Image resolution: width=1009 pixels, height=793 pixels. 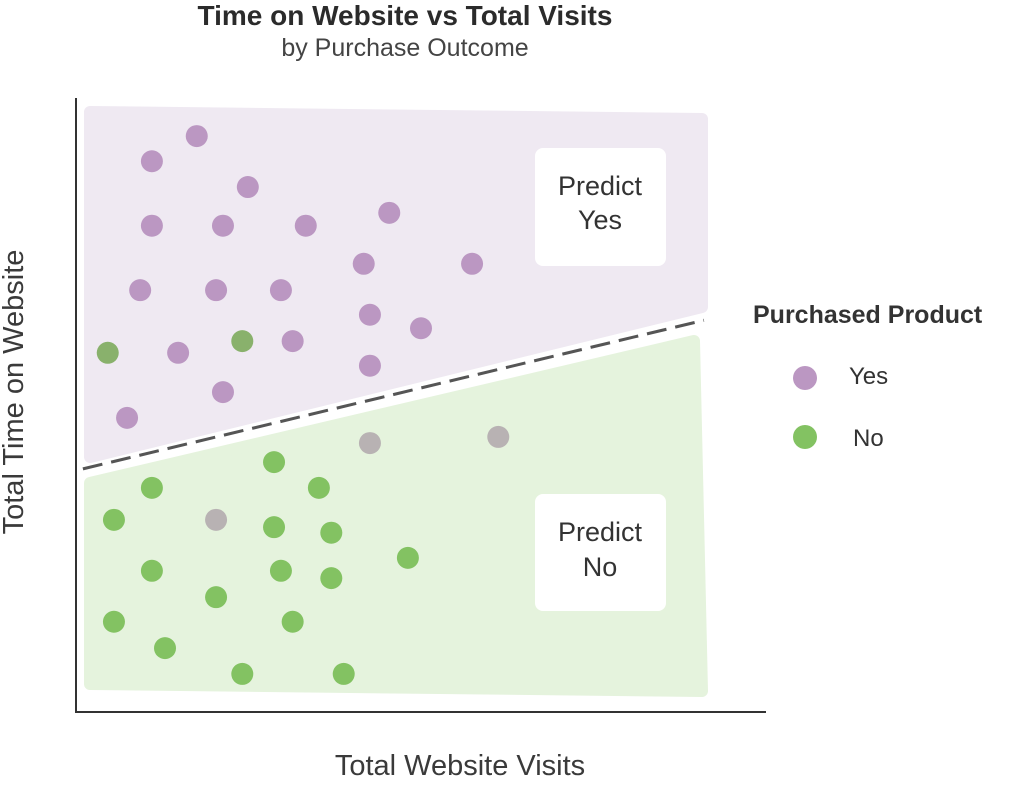 What do you see at coordinates (460, 766) in the screenshot?
I see `x-axis-label: Total Website Visits` at bounding box center [460, 766].